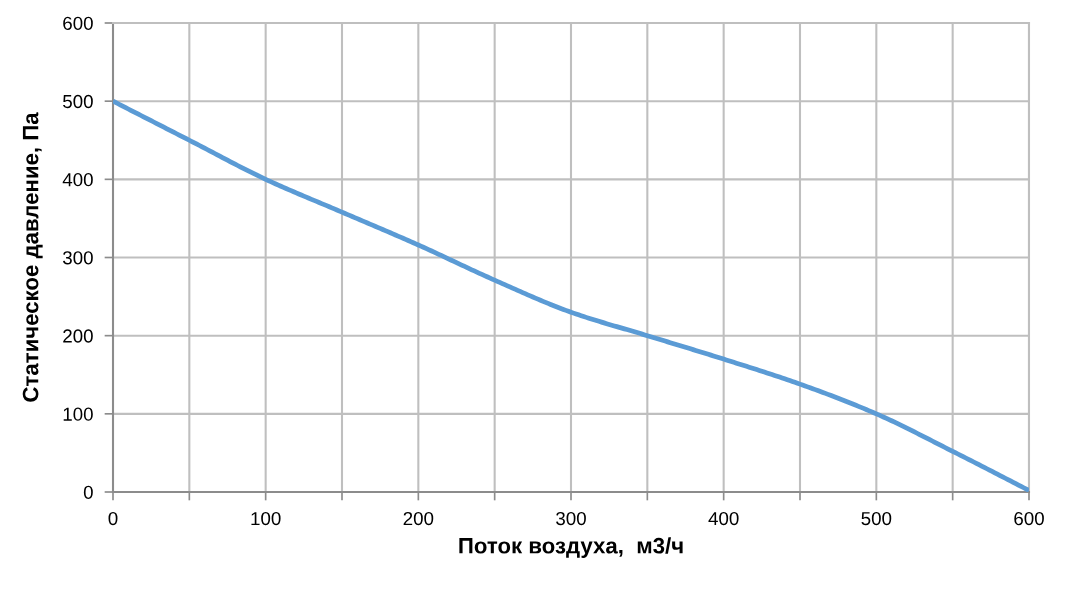 Image resolution: width=1069 pixels, height=590 pixels. Describe the element at coordinates (876, 518) in the screenshot. I see `x-tick-label: 500` at that location.